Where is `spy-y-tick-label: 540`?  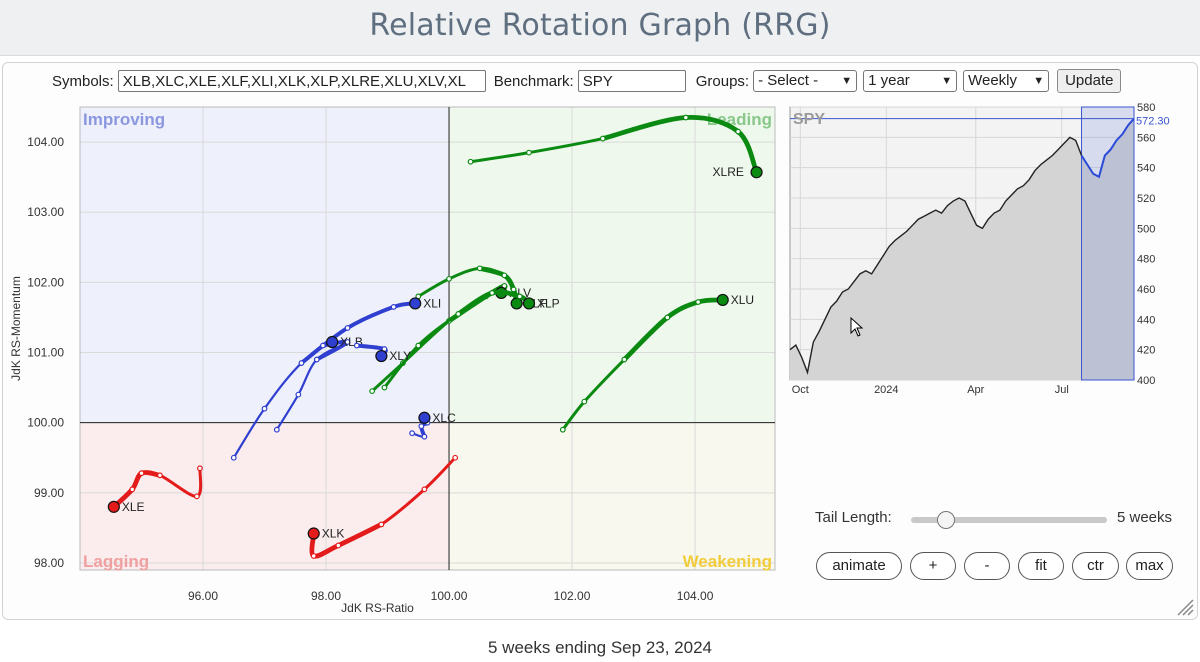
spy-y-tick-label: 540 is located at coordinates (1146, 169).